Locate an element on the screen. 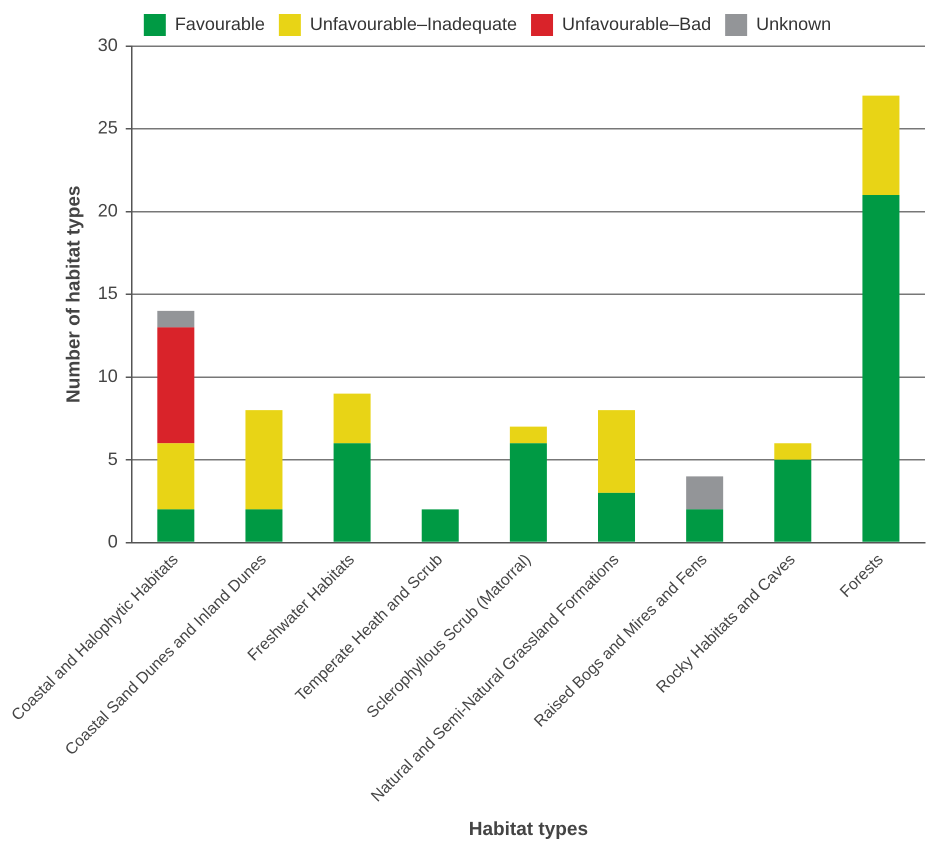 This screenshot has height=845, width=935. y-tick-label: 25 is located at coordinates (108, 128).